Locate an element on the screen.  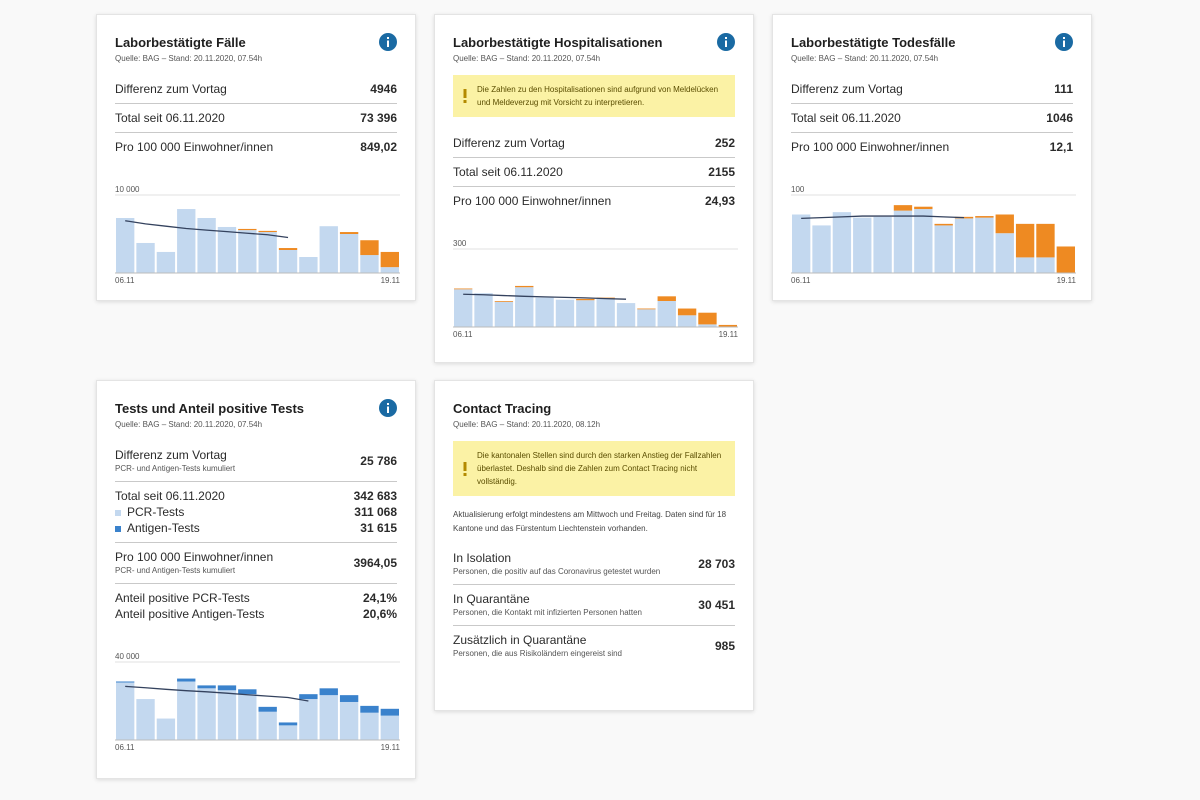
bar-chart: 100 06.11 19.11 is located at coordinates (933, 235).